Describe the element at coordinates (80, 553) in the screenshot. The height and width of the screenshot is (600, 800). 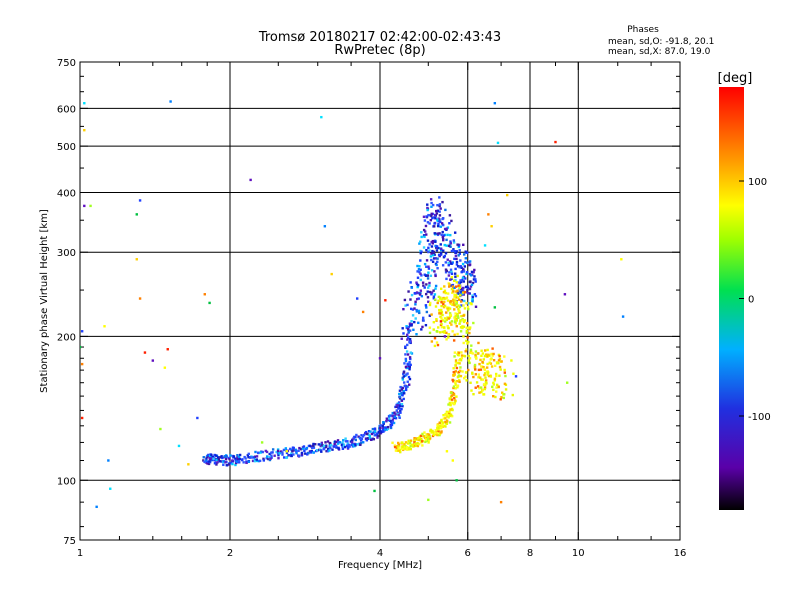
I see `x-tick-label: 1` at that location.